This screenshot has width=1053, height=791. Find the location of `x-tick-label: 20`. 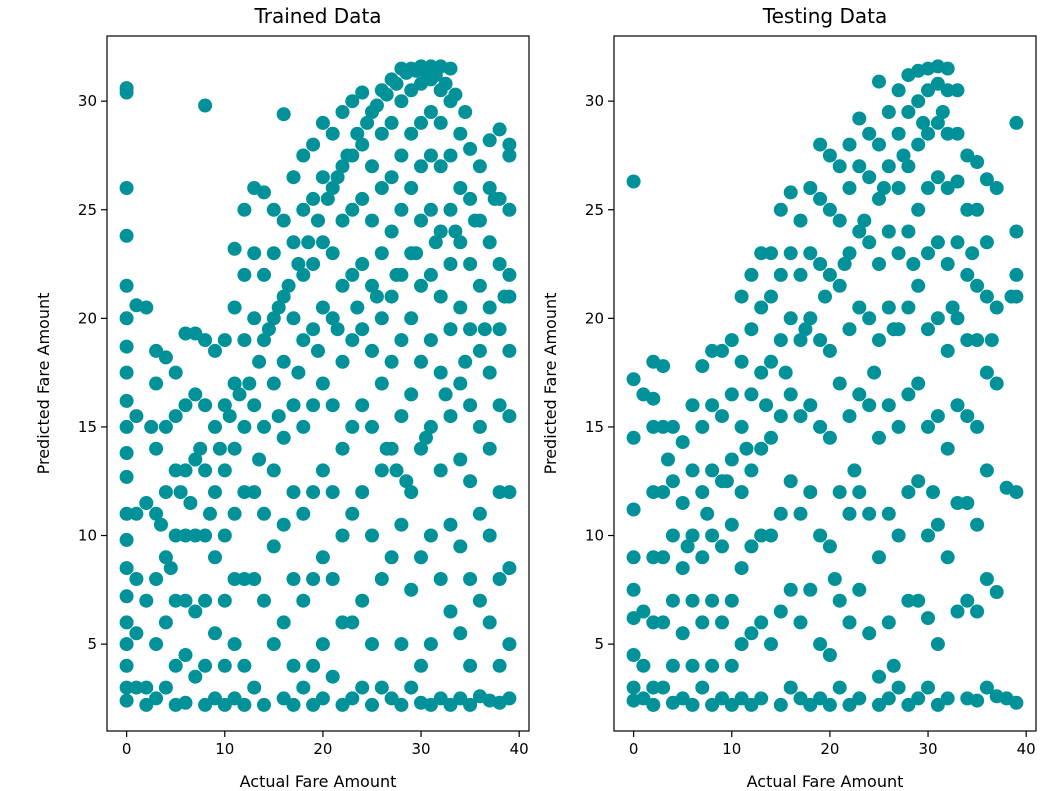

x-tick-label: 20 is located at coordinates (322, 749).